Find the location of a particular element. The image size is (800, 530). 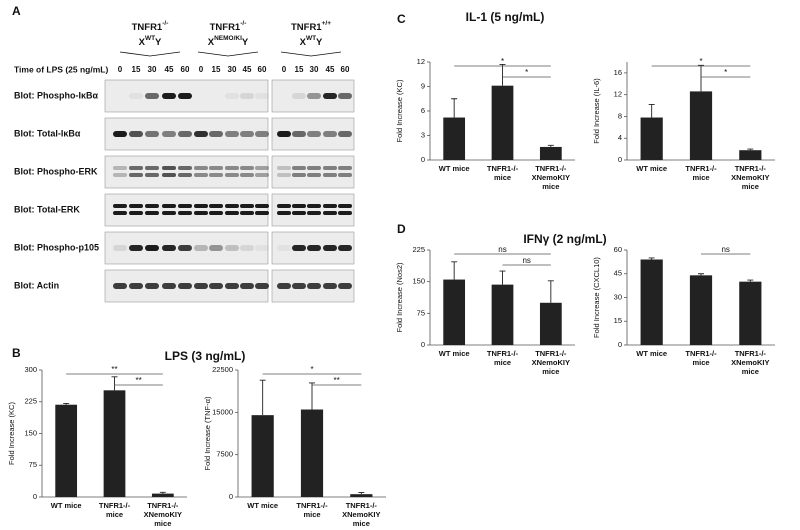

blot-label: Blot: Actin is located at coordinates (36, 285).